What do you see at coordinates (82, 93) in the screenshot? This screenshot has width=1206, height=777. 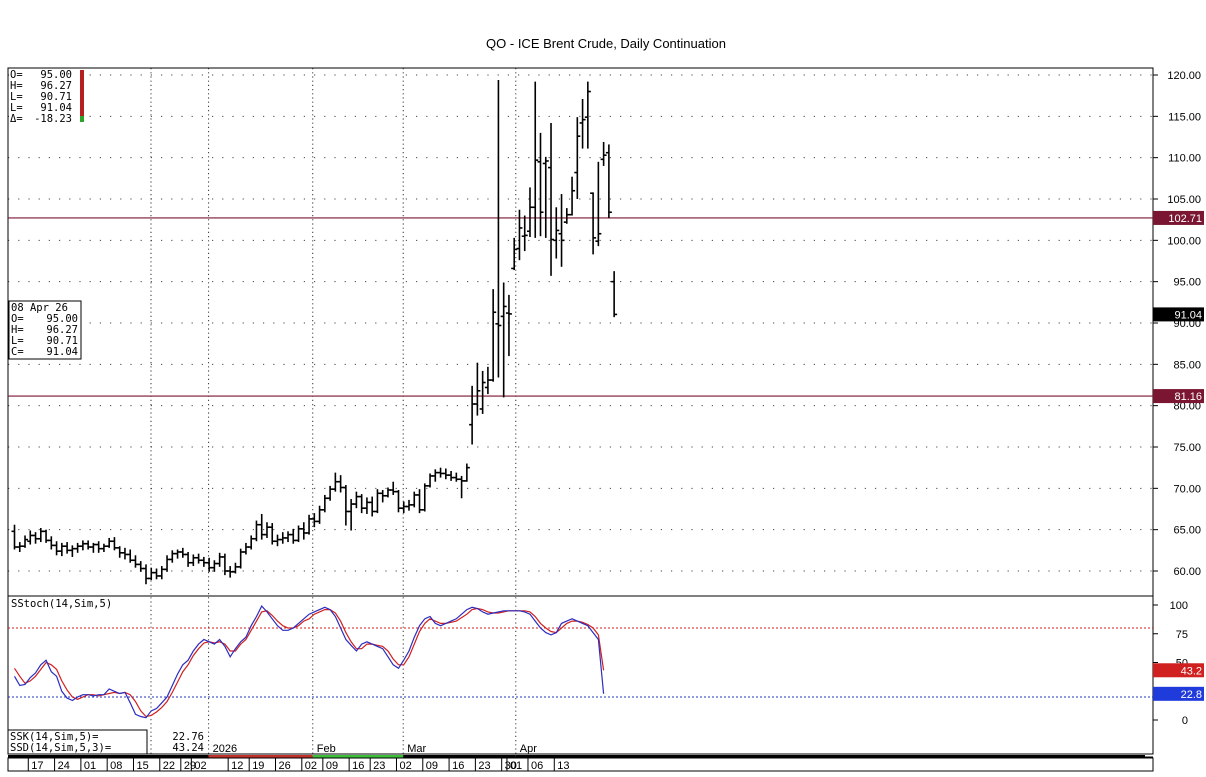 I see `readout-red-bar` at bounding box center [82, 93].